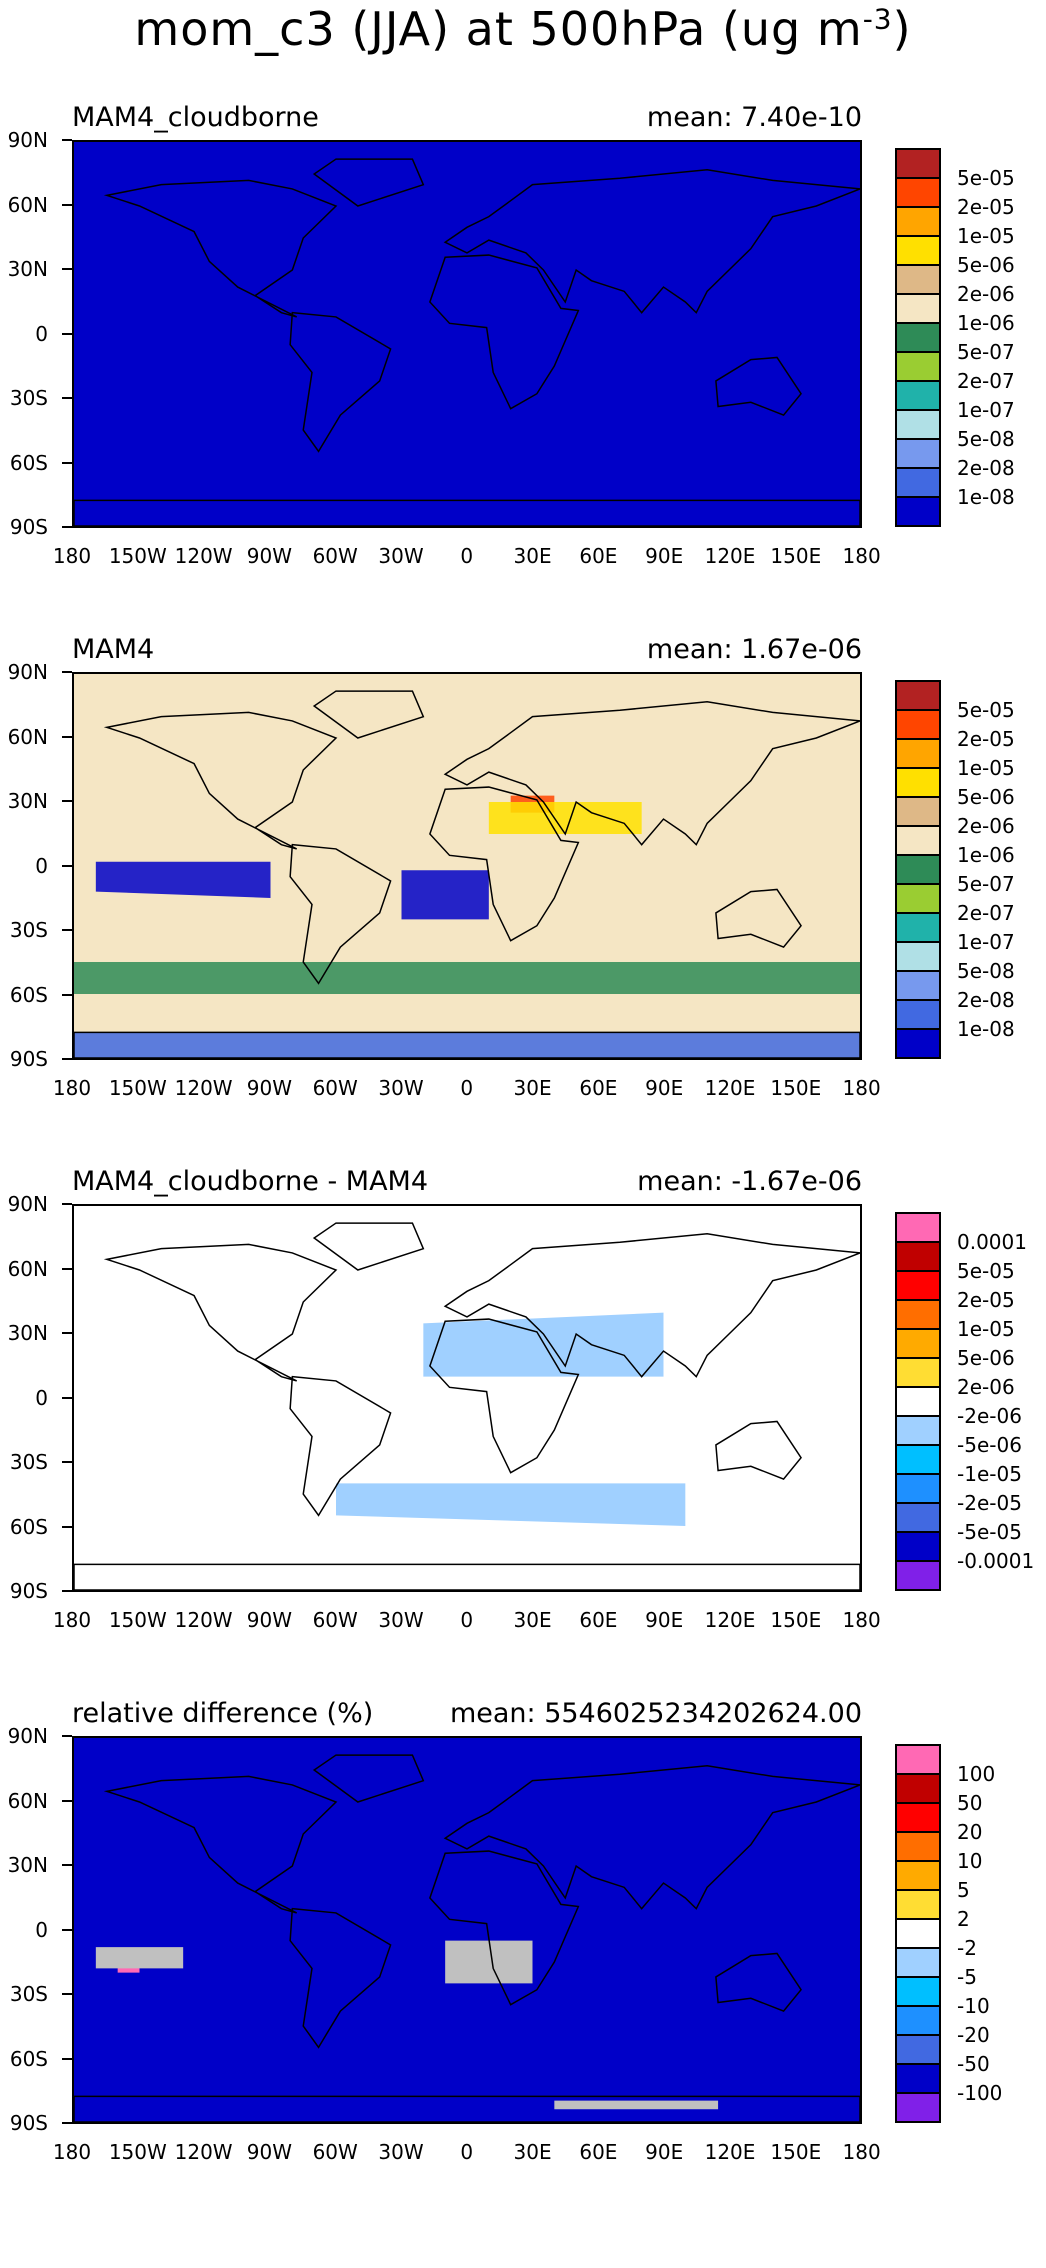 The image size is (1046, 2268). What do you see at coordinates (973, 2006) in the screenshot?
I see `colorbar-label: -10` at bounding box center [973, 2006].